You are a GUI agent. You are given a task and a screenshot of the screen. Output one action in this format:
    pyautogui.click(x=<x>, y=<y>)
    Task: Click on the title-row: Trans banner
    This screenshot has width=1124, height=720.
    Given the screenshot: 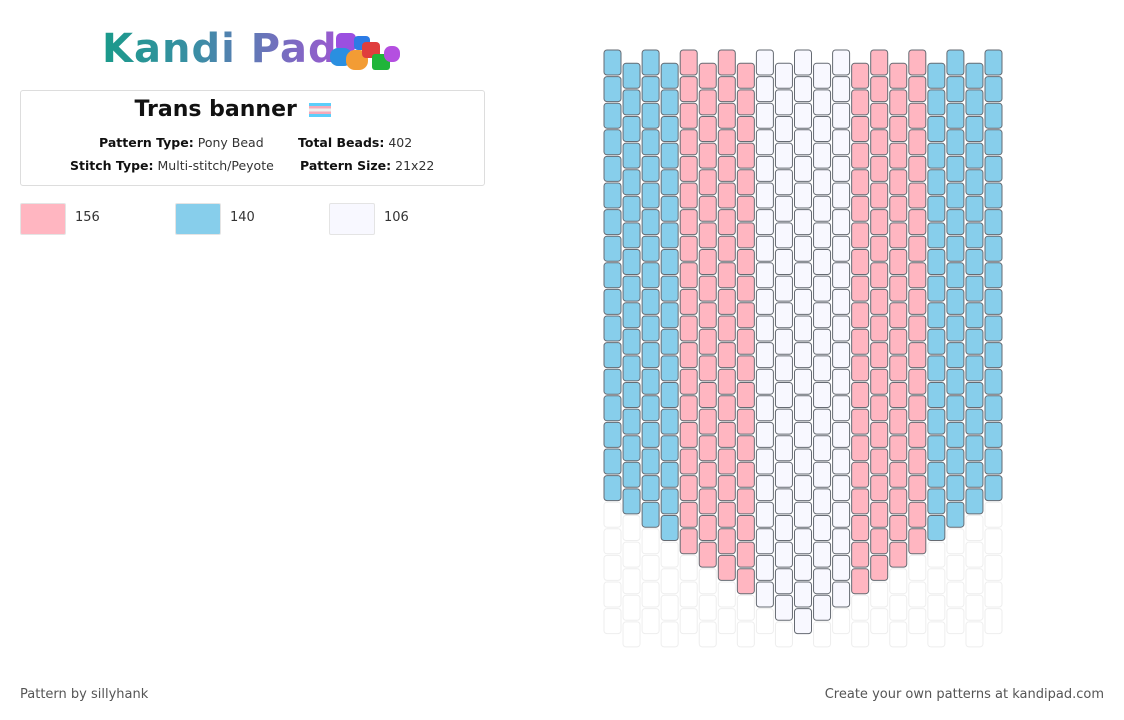 What is the action you would take?
    pyautogui.click(x=232, y=109)
    